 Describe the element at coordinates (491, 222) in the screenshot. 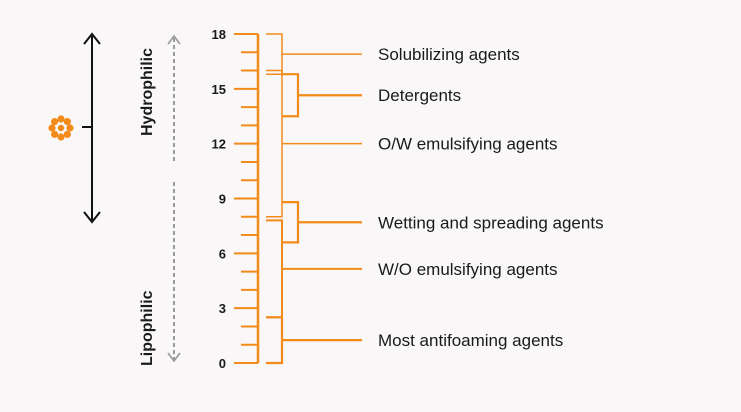

I see `category-label: Wetting and spreading agents` at that location.